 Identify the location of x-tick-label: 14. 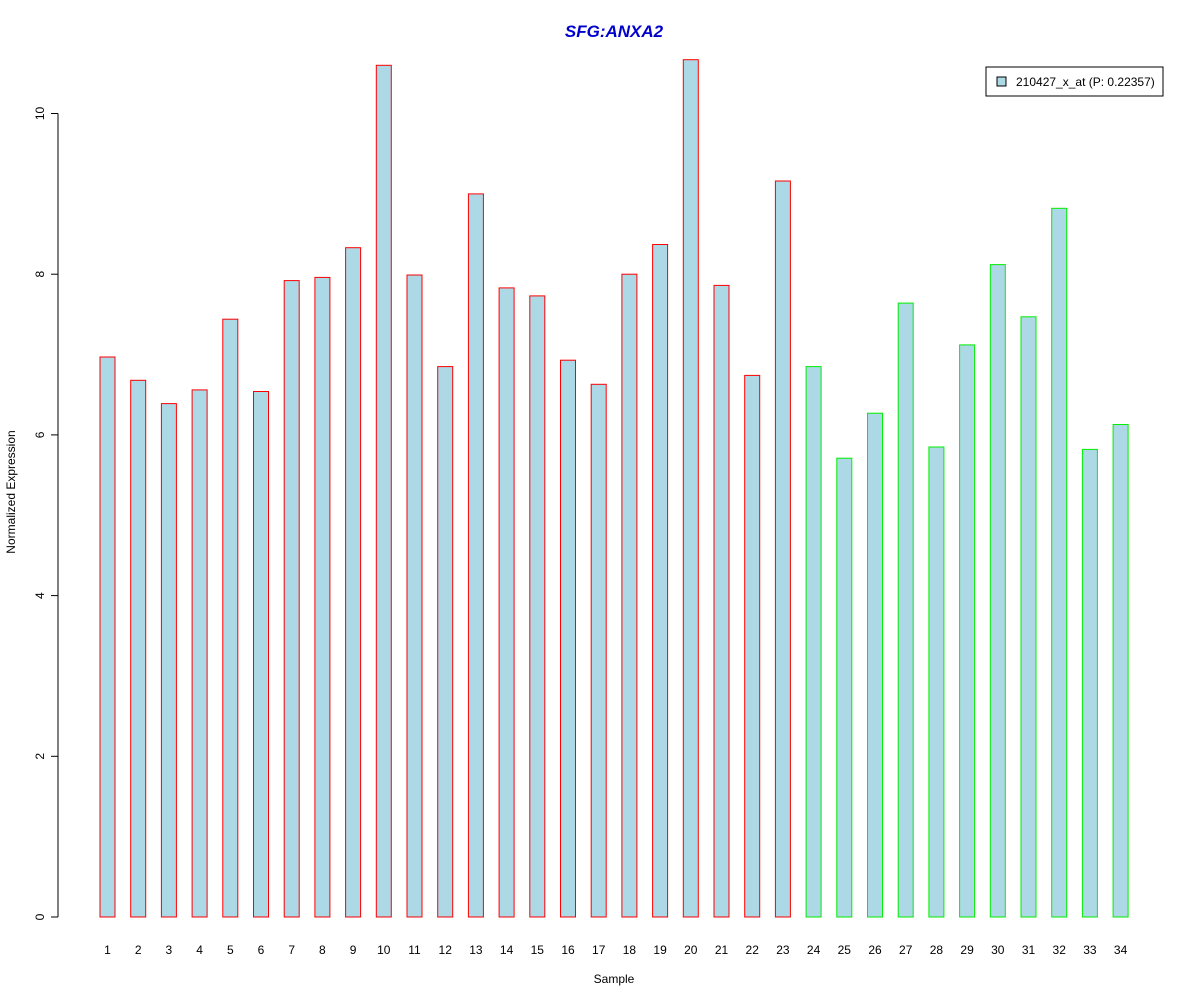
(507, 950).